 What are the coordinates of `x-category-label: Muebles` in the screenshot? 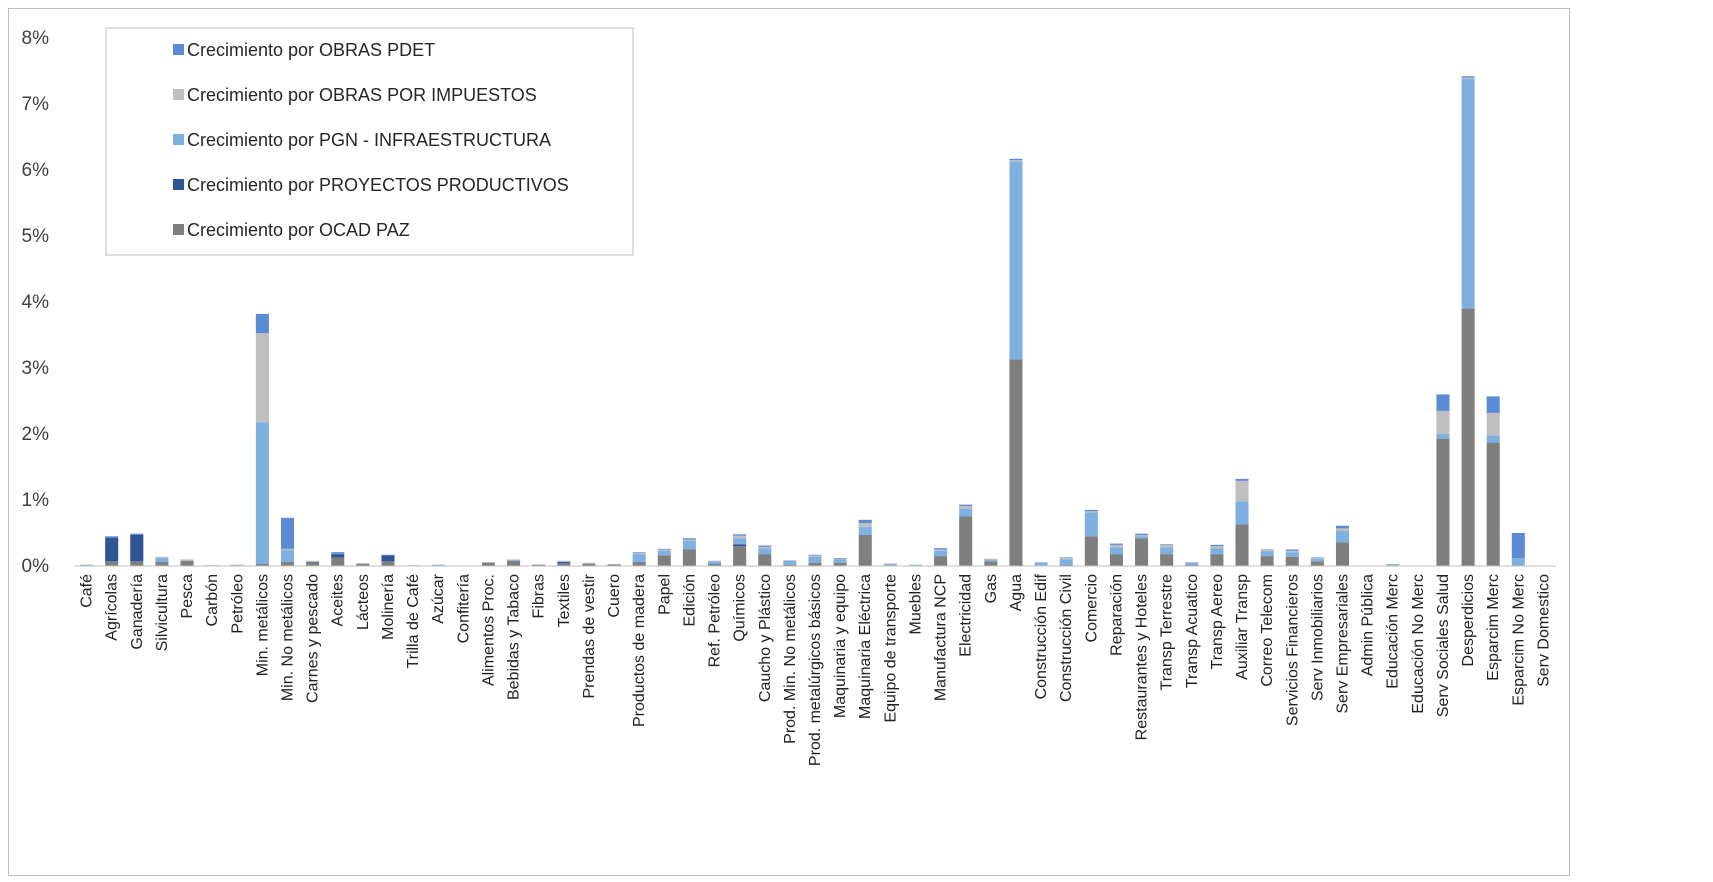 It's located at (915, 604).